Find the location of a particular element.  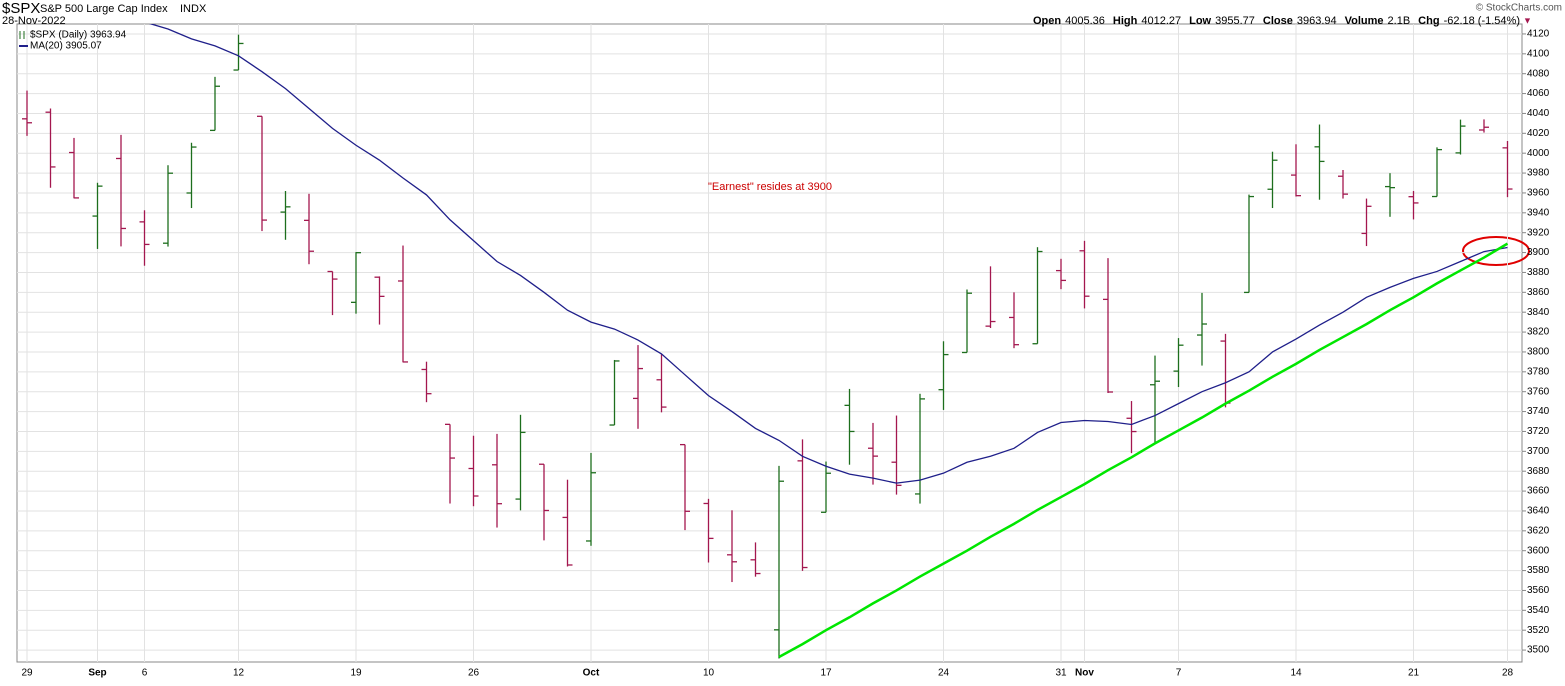

x-tick-label: 26 is located at coordinates (474, 673).